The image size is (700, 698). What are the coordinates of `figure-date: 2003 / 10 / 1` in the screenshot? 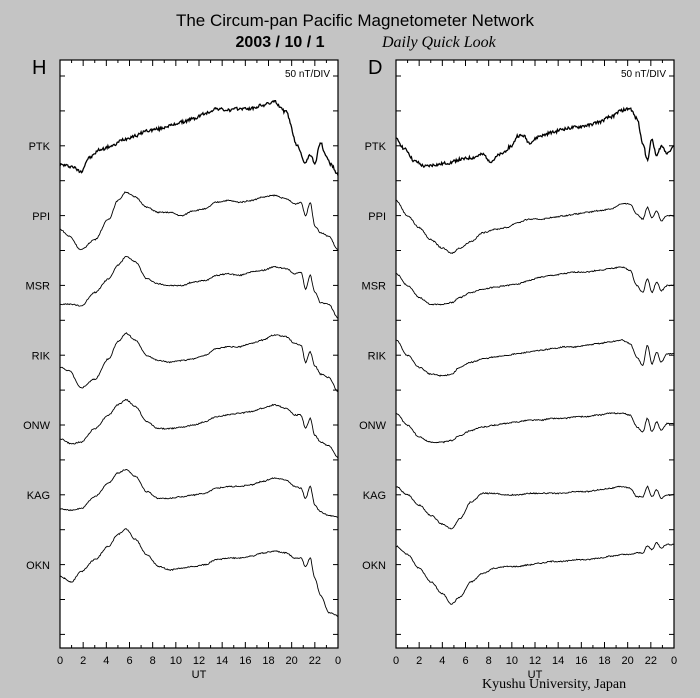 It's located at (280, 42).